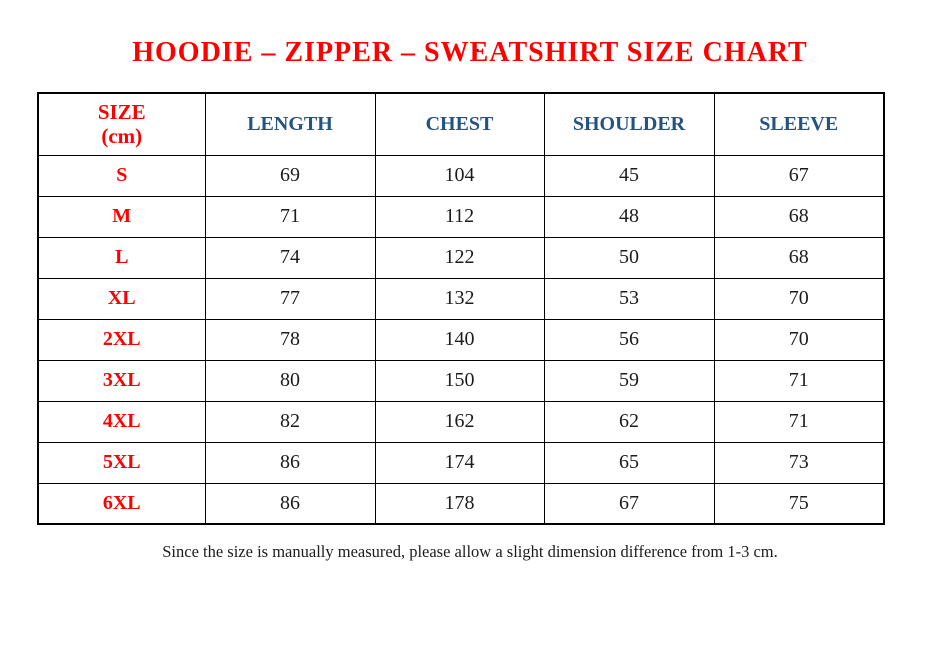 The image size is (940, 661). I want to click on length-cell: 78, so click(290, 339).